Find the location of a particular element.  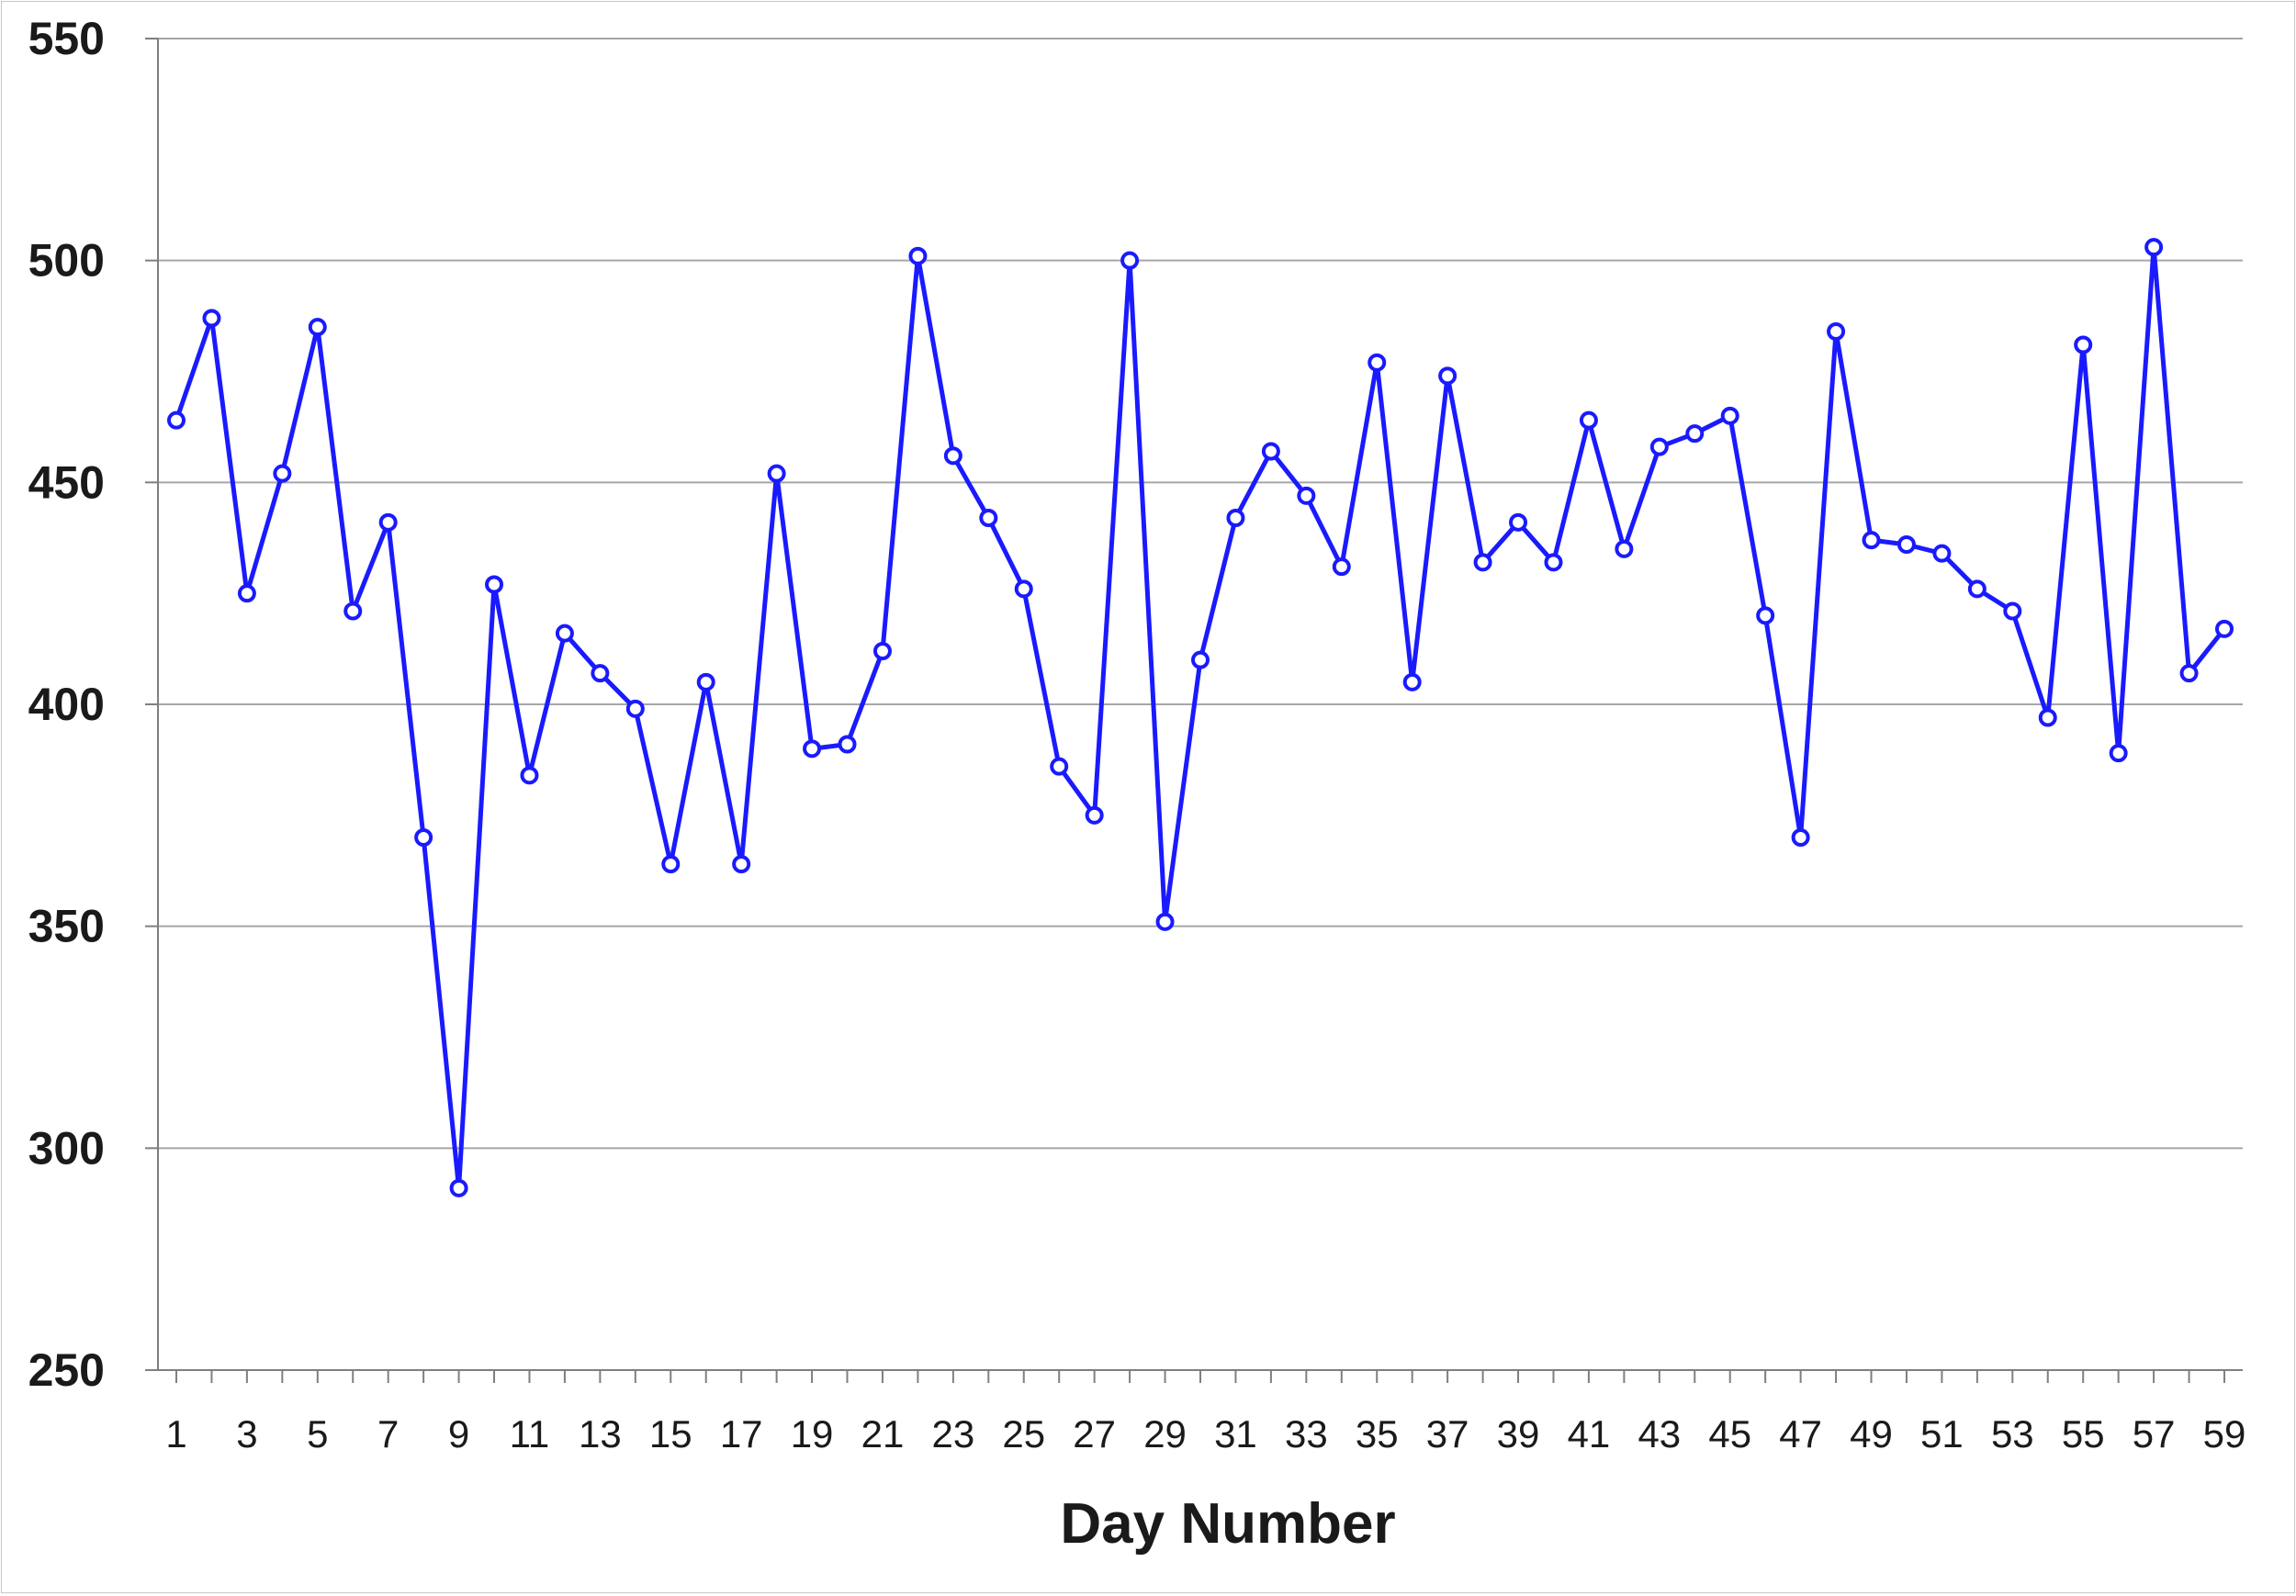

x-tick-label-55: 55 is located at coordinates (2083, 1434).